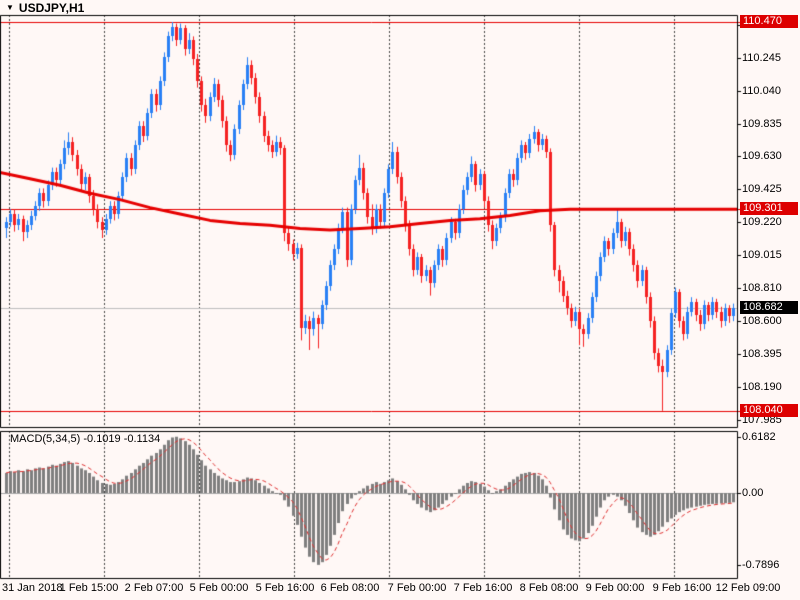 Image resolution: width=800 pixels, height=600 pixels. Describe the element at coordinates (549, 588) in the screenshot. I see `time-axis-label: 8 Feb 08:00` at that location.